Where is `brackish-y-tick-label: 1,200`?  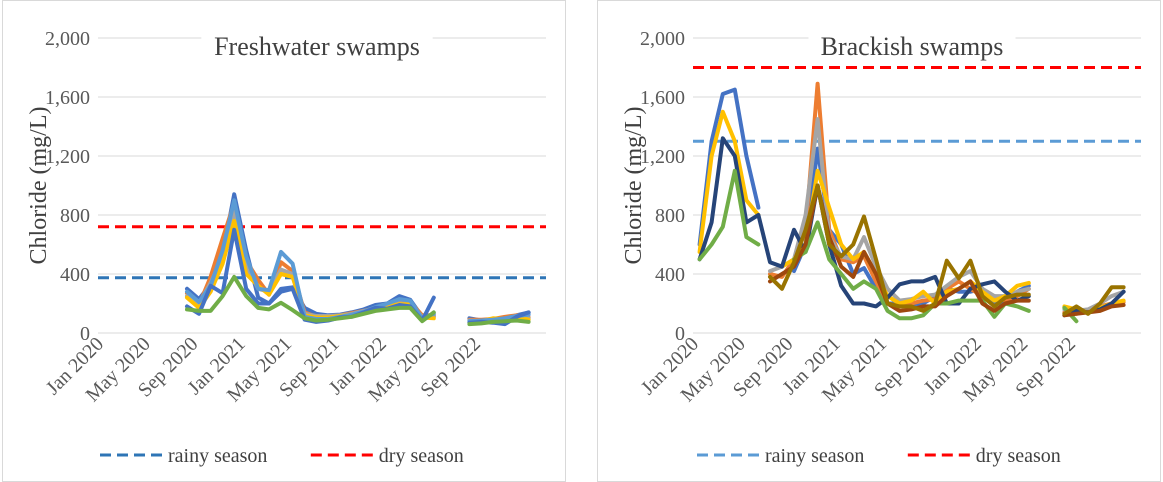 brackish-y-tick-label: 1,200 is located at coordinates (662, 157).